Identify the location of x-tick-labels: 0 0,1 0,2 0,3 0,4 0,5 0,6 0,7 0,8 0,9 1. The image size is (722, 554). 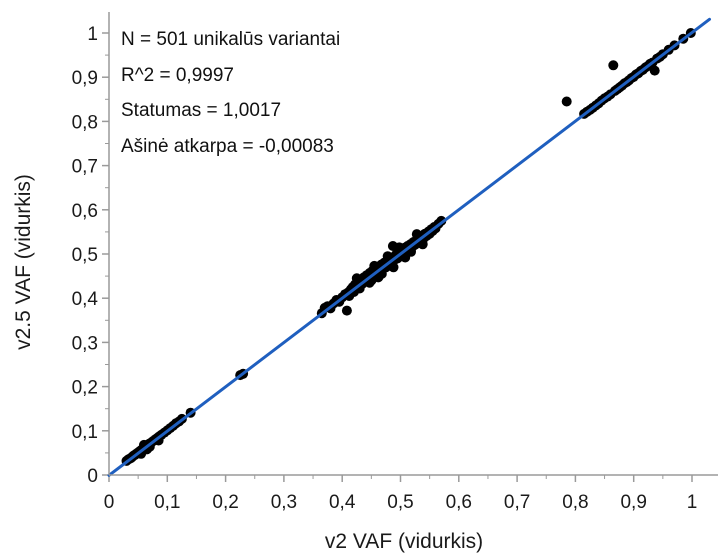
(401, 502).